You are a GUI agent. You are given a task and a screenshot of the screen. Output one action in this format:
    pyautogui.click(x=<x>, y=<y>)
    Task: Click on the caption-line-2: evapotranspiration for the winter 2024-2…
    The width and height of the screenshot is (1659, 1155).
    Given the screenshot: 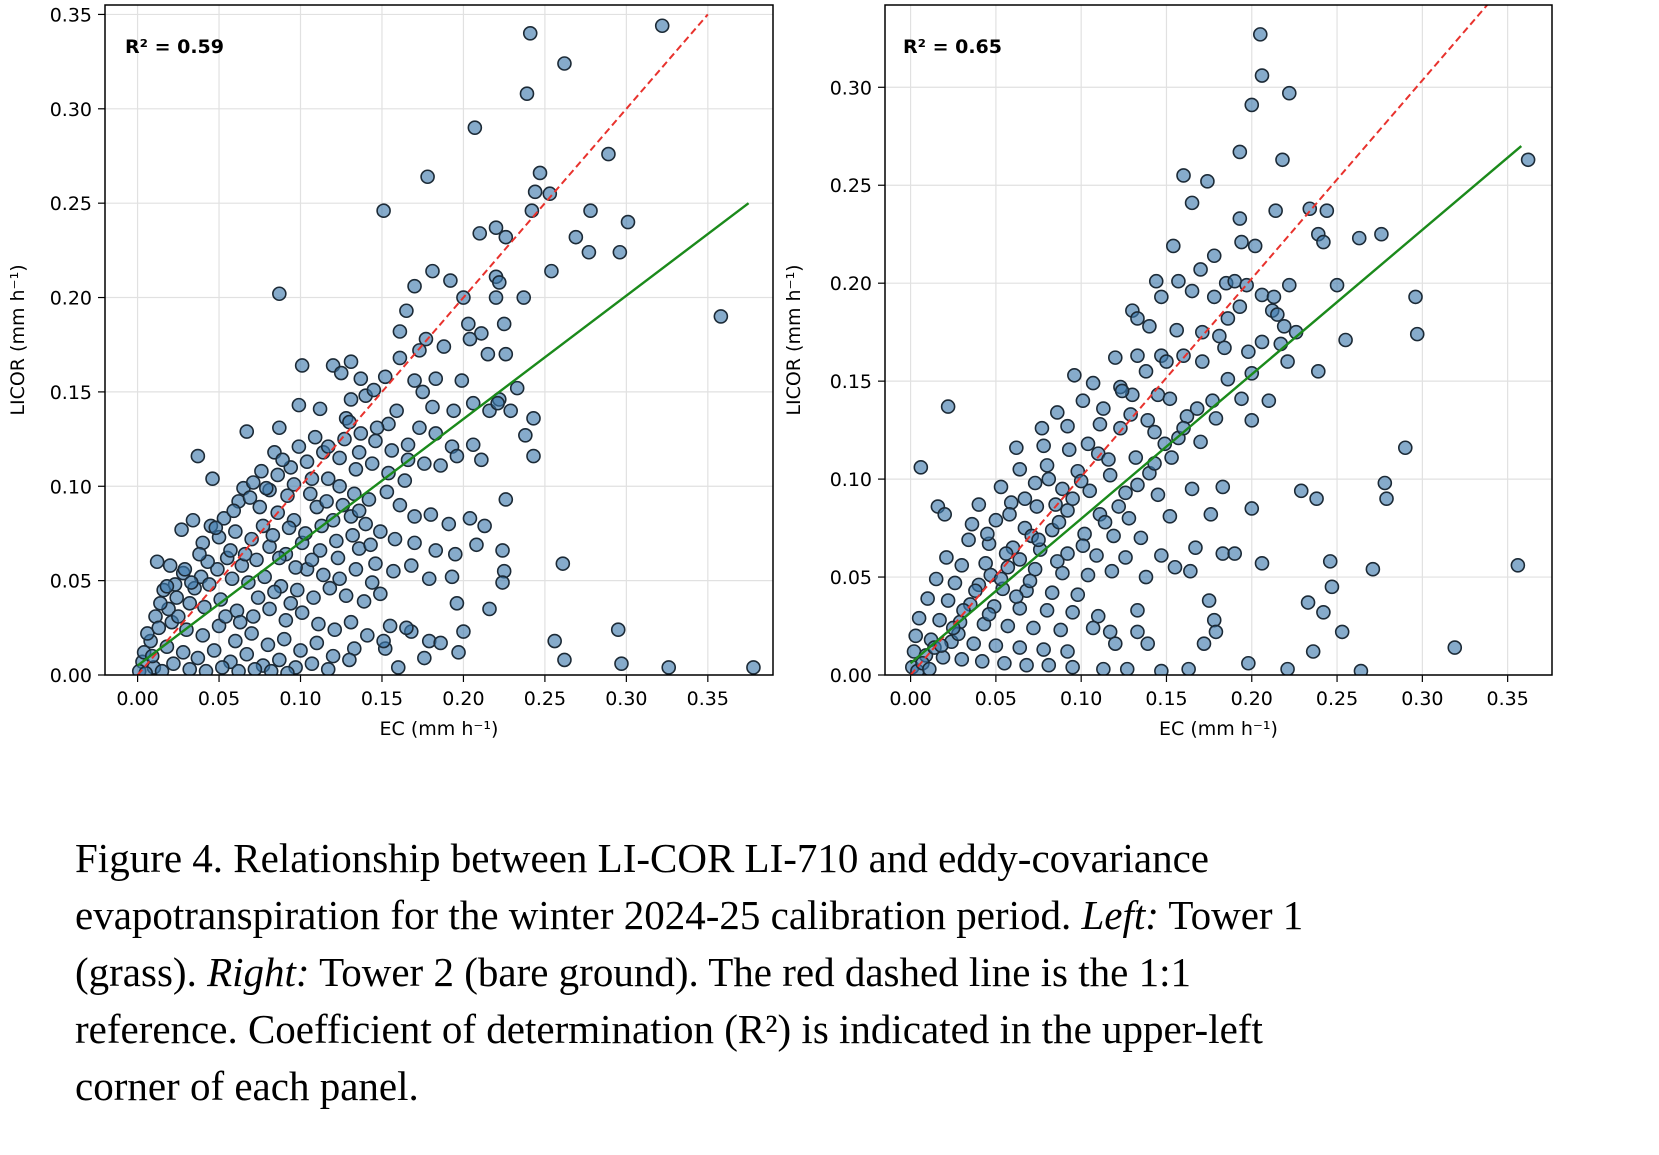 What is the action you would take?
    pyautogui.click(x=689, y=915)
    